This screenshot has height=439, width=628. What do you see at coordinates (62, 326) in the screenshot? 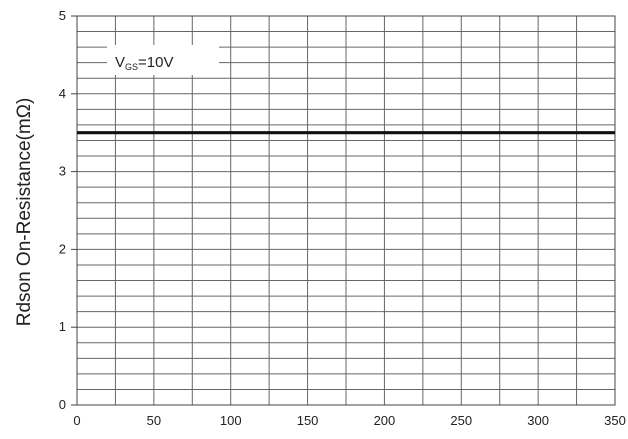
I see `y-tick-label: 1` at bounding box center [62, 326].